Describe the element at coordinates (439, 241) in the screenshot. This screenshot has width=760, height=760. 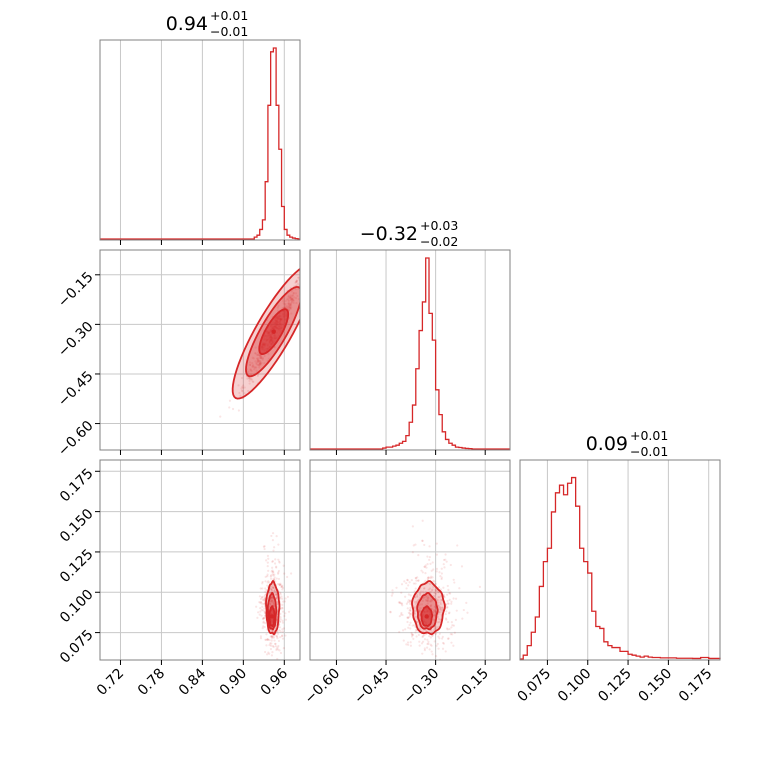
I see `panel-title-minus: −0.02` at that location.